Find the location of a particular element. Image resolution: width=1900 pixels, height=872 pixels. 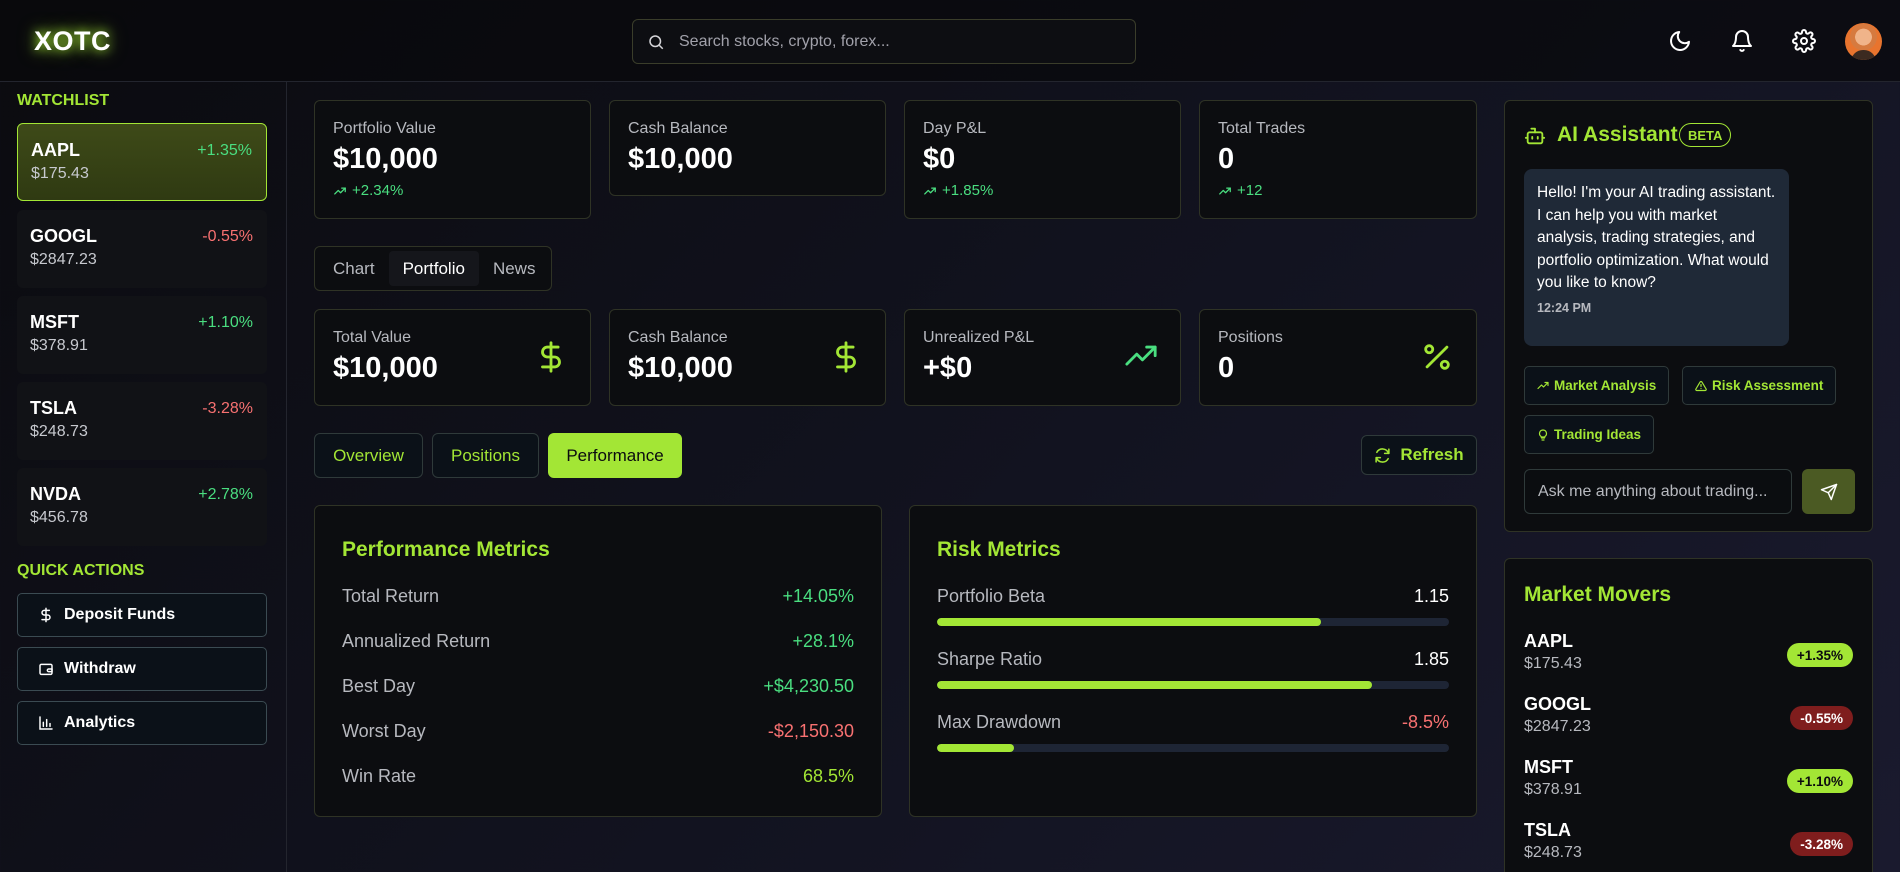

refresh-label: Refresh is located at coordinates (1432, 454).